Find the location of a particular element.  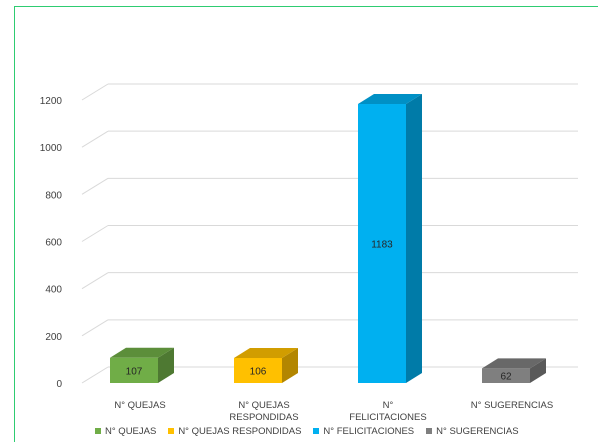

legend-label-quejas-respondidas: N° QUEJAS RESPONDIDAS is located at coordinates (240, 431).